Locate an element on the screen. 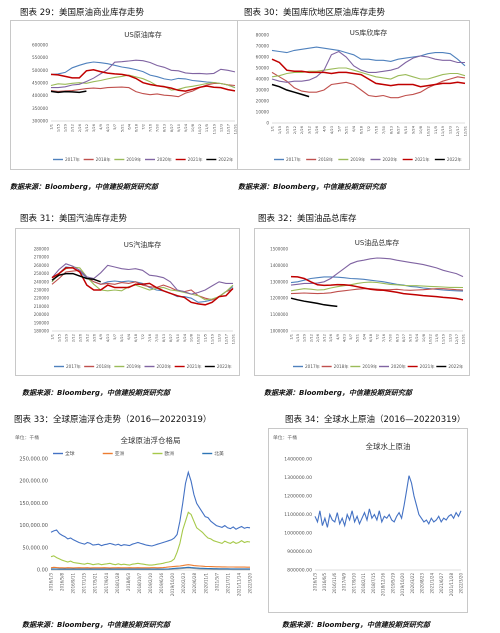 This screenshot has width=500, height=633. x-tick-group: 11/5 is located at coordinates (207, 128).